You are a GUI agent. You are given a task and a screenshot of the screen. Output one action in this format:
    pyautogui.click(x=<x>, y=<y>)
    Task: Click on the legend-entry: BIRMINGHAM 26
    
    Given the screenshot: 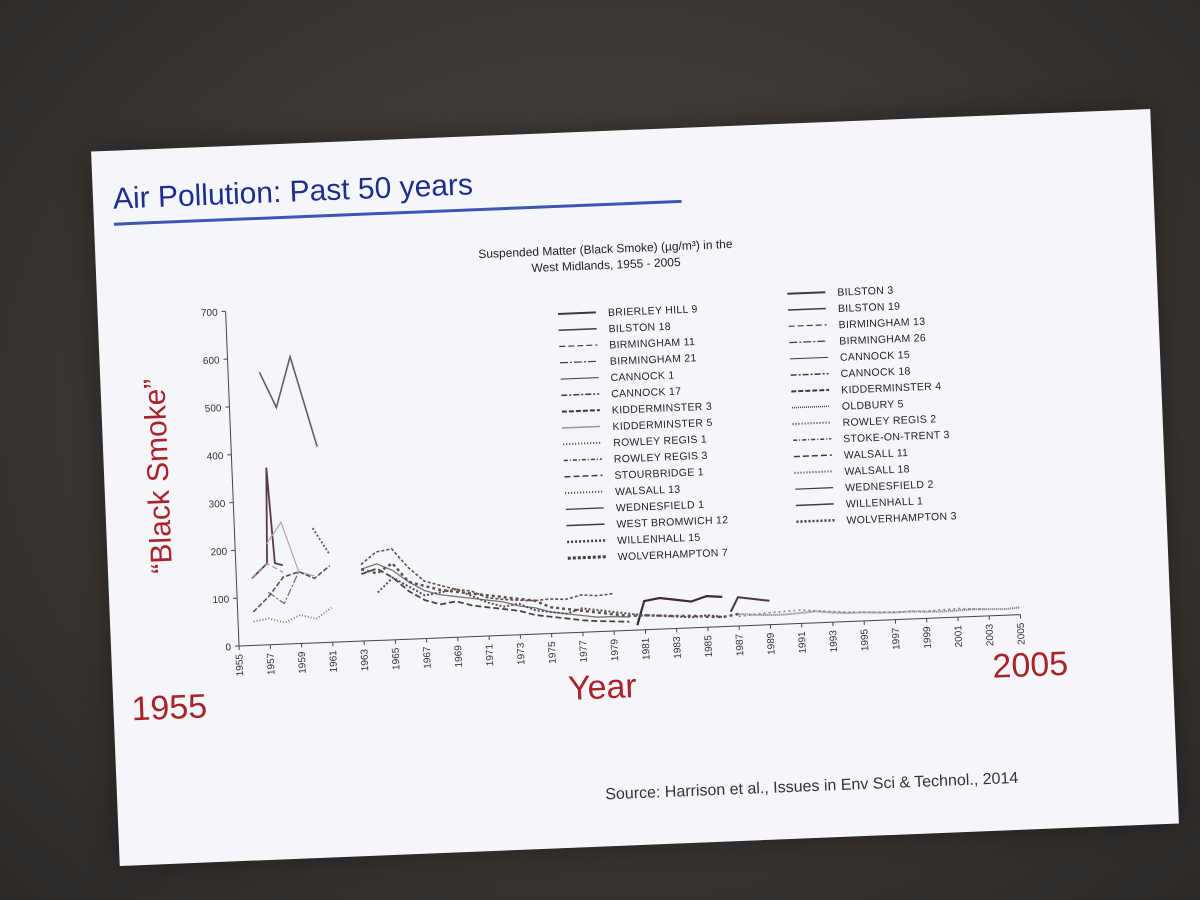 What is the action you would take?
    pyautogui.click(x=882, y=339)
    